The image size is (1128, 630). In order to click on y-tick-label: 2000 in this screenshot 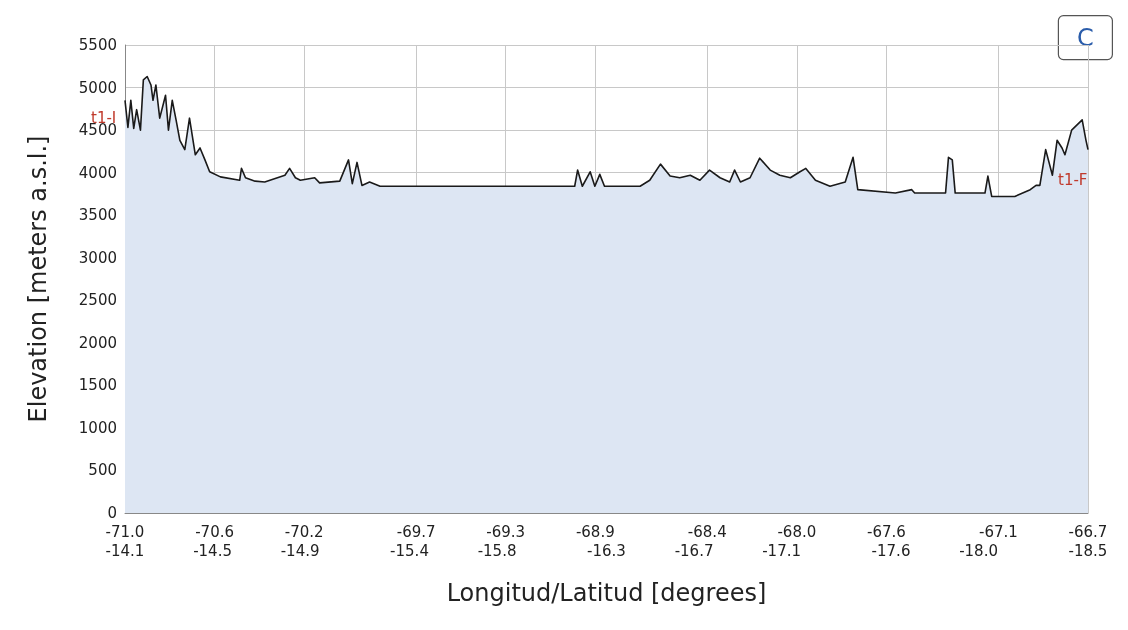, I will do `click(97, 342)`.